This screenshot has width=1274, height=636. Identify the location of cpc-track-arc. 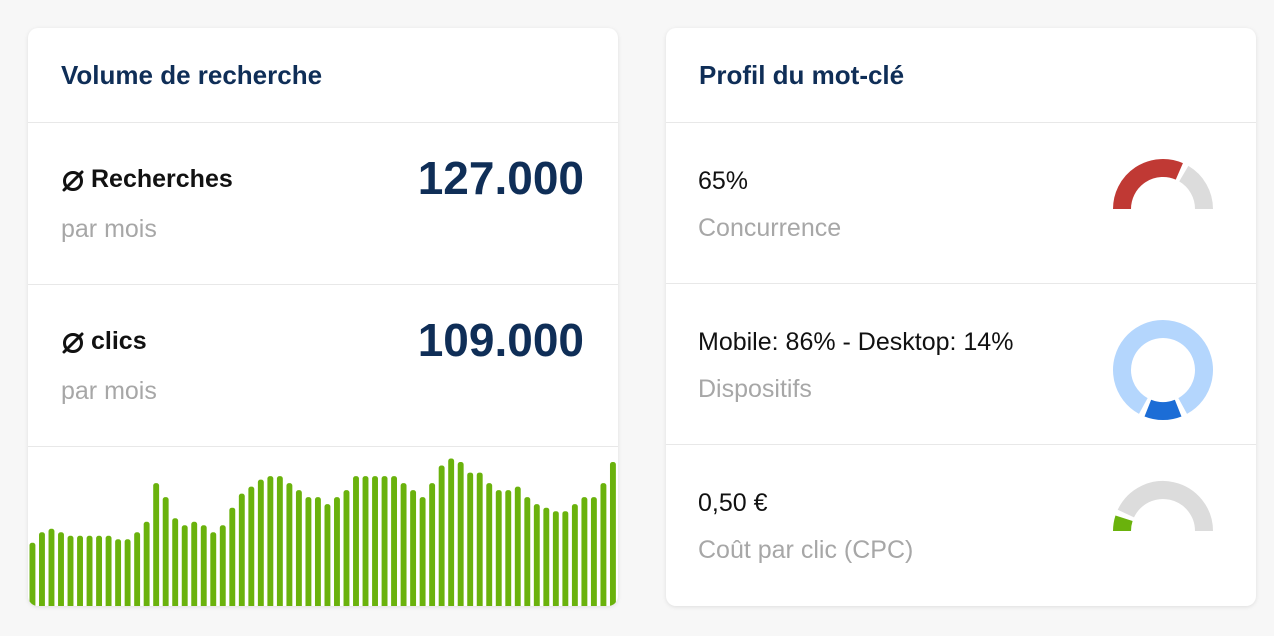
(1165, 506).